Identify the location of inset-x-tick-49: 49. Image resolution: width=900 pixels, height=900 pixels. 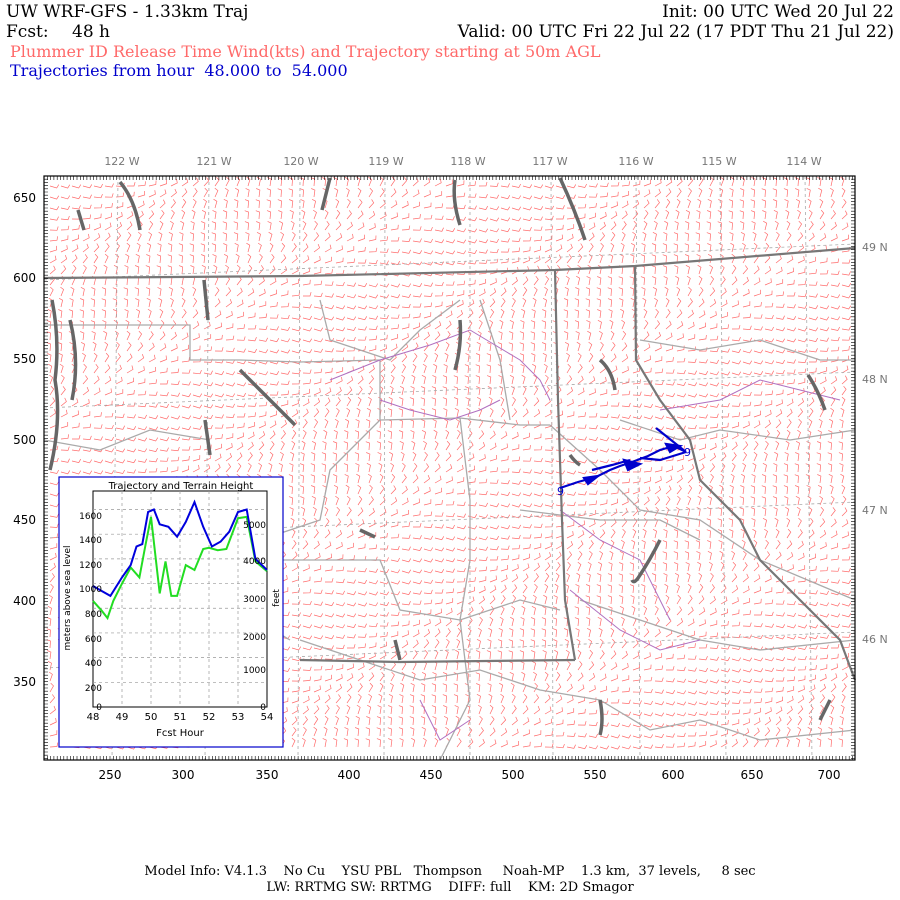
(122, 717).